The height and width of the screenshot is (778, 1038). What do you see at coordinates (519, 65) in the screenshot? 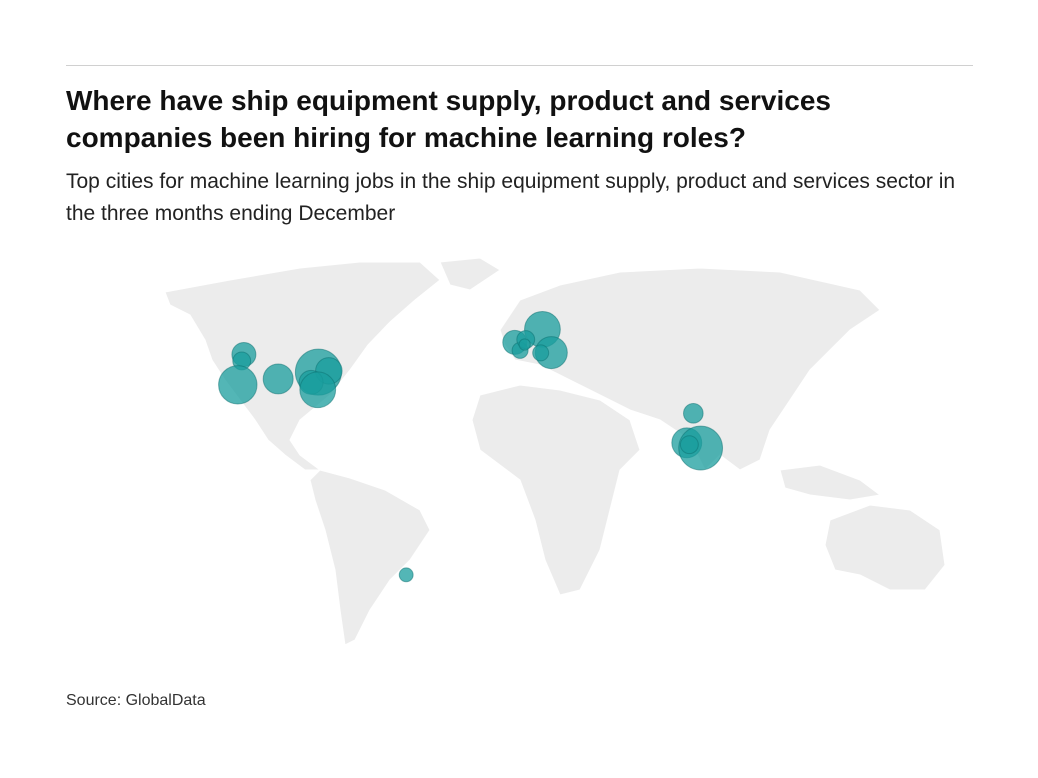
I see `top-rule` at bounding box center [519, 65].